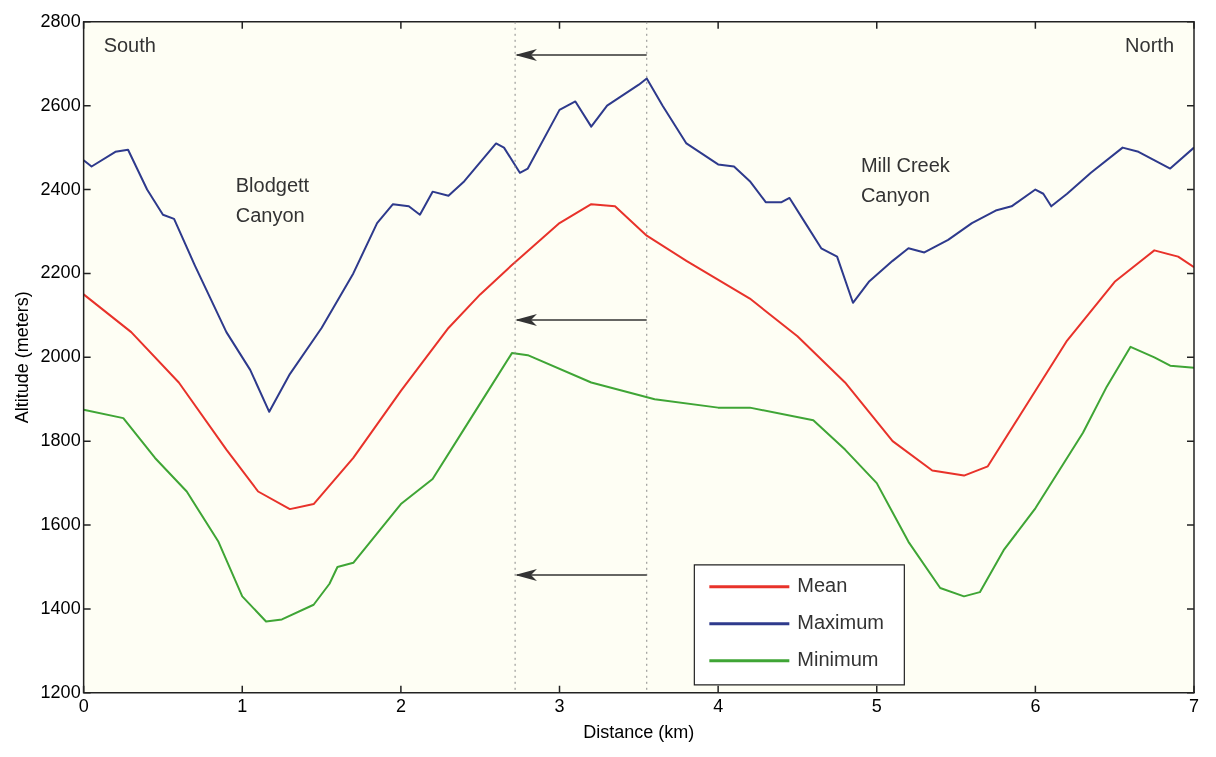 This screenshot has height=757, width=1216. Describe the element at coordinates (272, 199) in the screenshot. I see `annotation: Blodgett Canyon` at that location.